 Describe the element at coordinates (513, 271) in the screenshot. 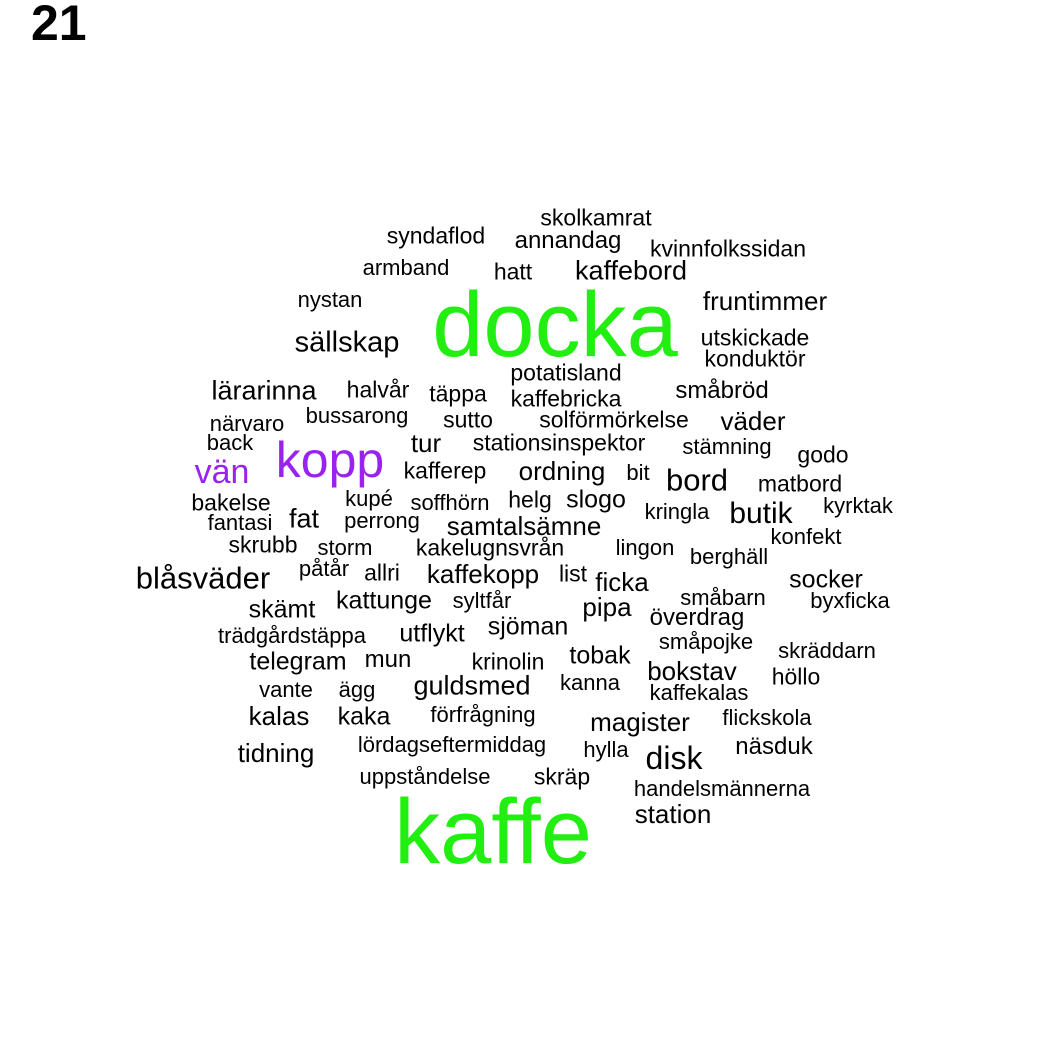

I see `word: hatt` at that location.